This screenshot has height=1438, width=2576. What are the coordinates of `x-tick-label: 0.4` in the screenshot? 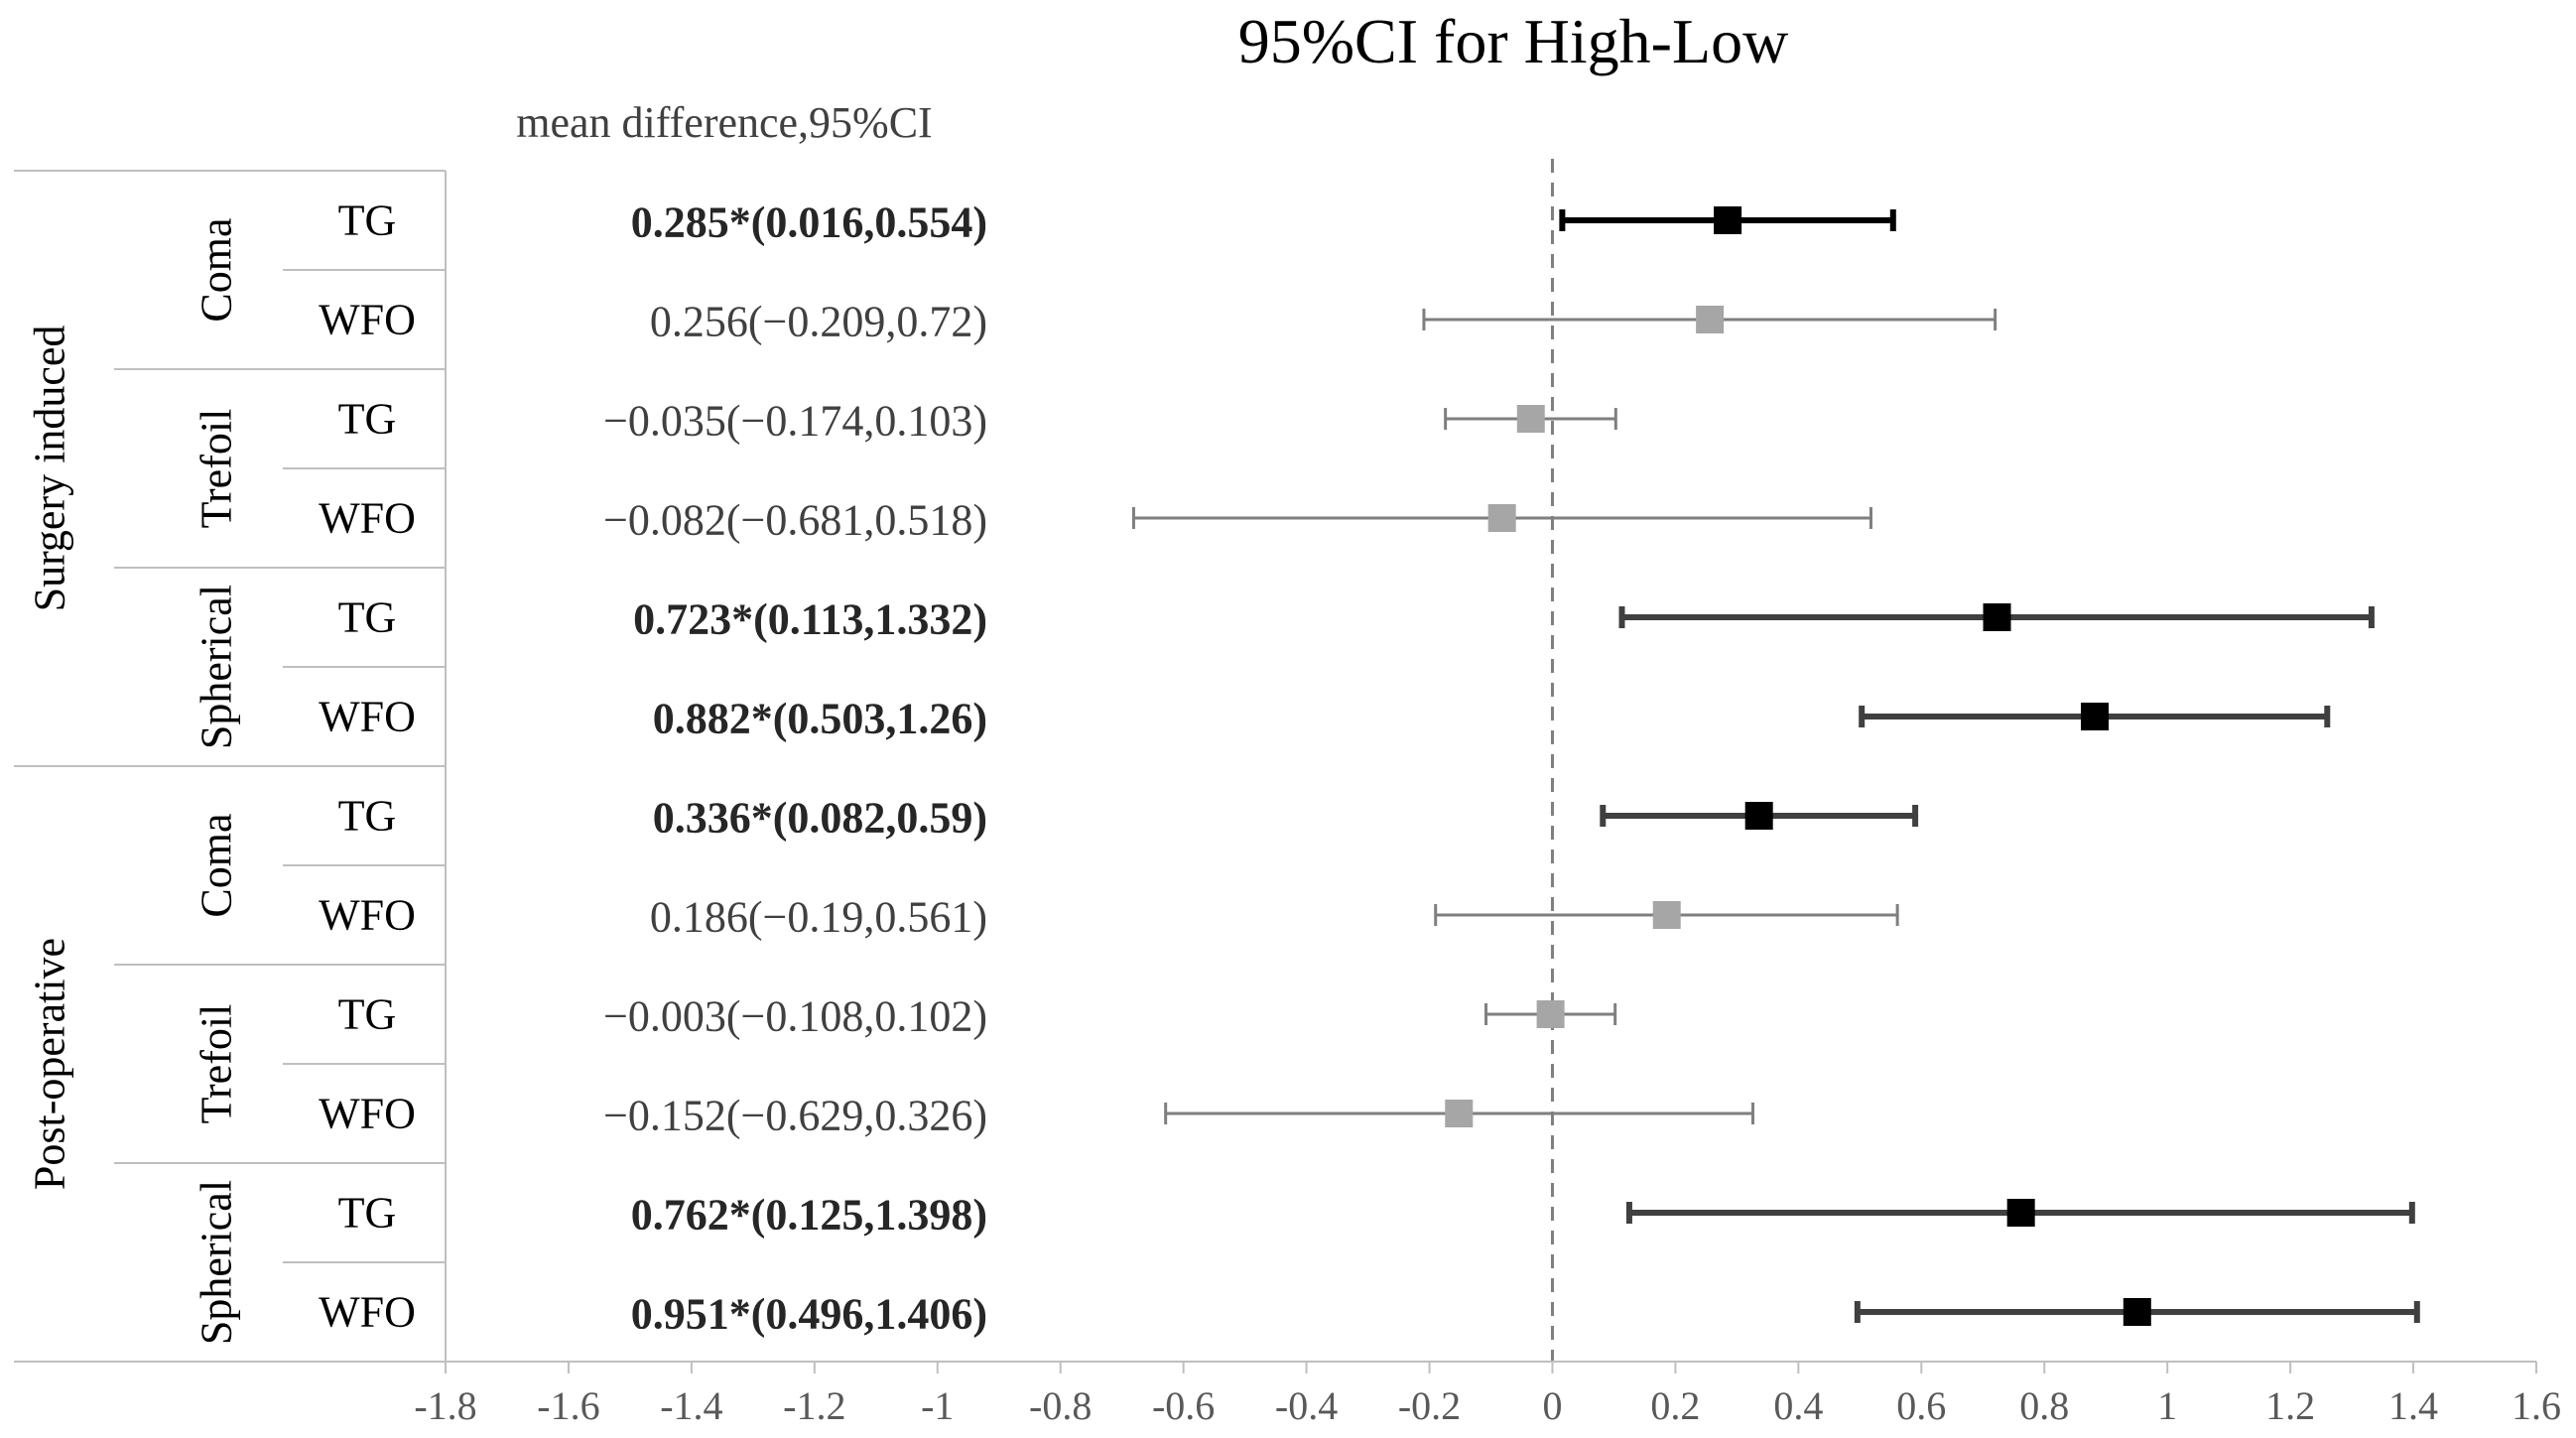 It's located at (1798, 1405).